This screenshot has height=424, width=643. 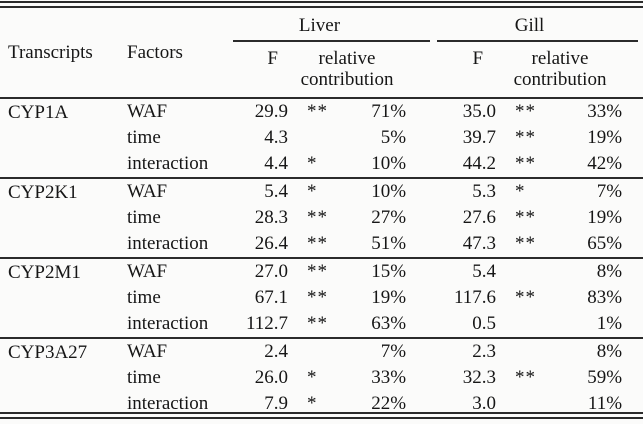 What do you see at coordinates (331, 41) in the screenshot?
I see `liver-span-rule` at bounding box center [331, 41].